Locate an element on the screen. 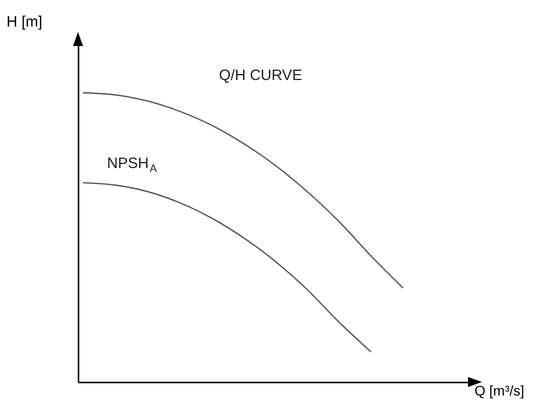  y-axis-title: H [m] is located at coordinates (24, 22).